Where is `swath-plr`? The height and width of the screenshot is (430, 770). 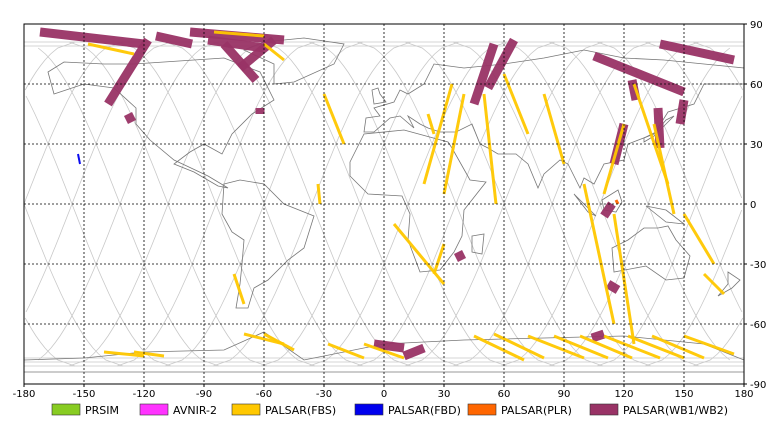 swath-plr is located at coordinates (617, 202).